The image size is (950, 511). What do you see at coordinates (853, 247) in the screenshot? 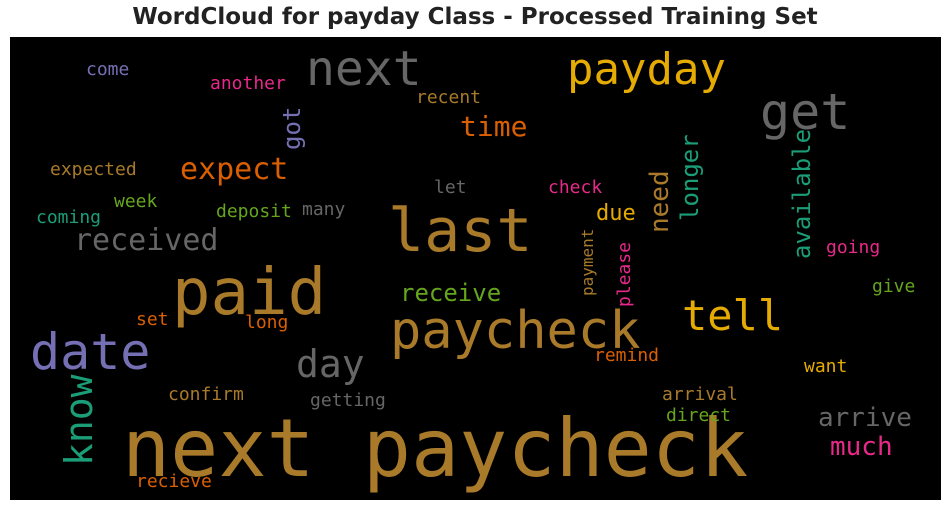
I see `cloud-word: going` at bounding box center [853, 247].